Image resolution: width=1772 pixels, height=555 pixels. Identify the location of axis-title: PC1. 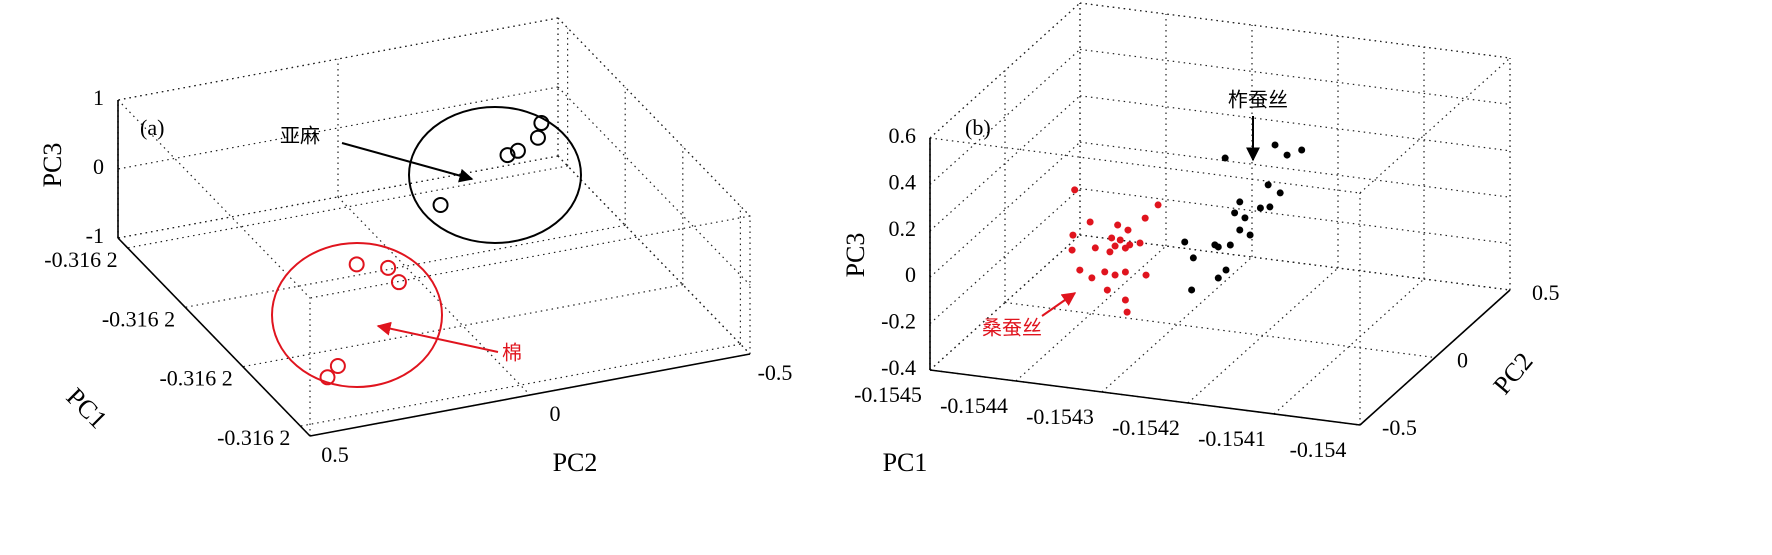
(87, 408).